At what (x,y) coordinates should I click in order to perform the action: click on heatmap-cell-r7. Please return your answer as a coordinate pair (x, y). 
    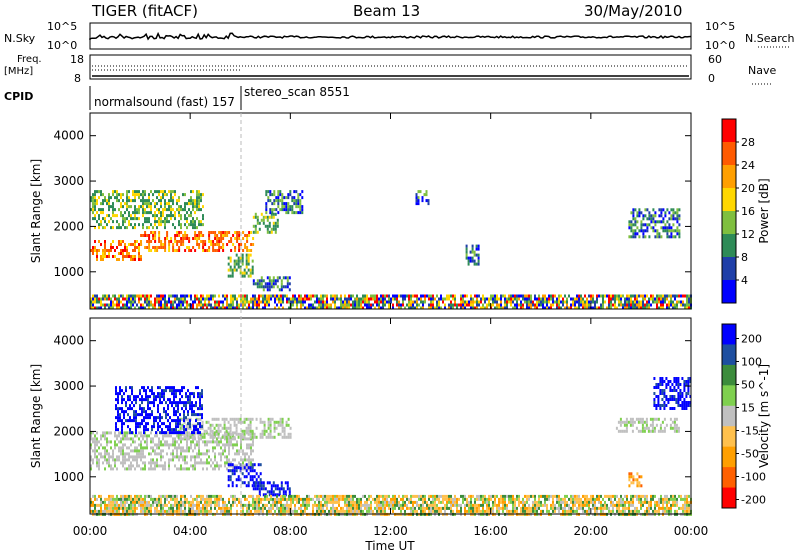
    Looking at the image, I should click on (629, 477).